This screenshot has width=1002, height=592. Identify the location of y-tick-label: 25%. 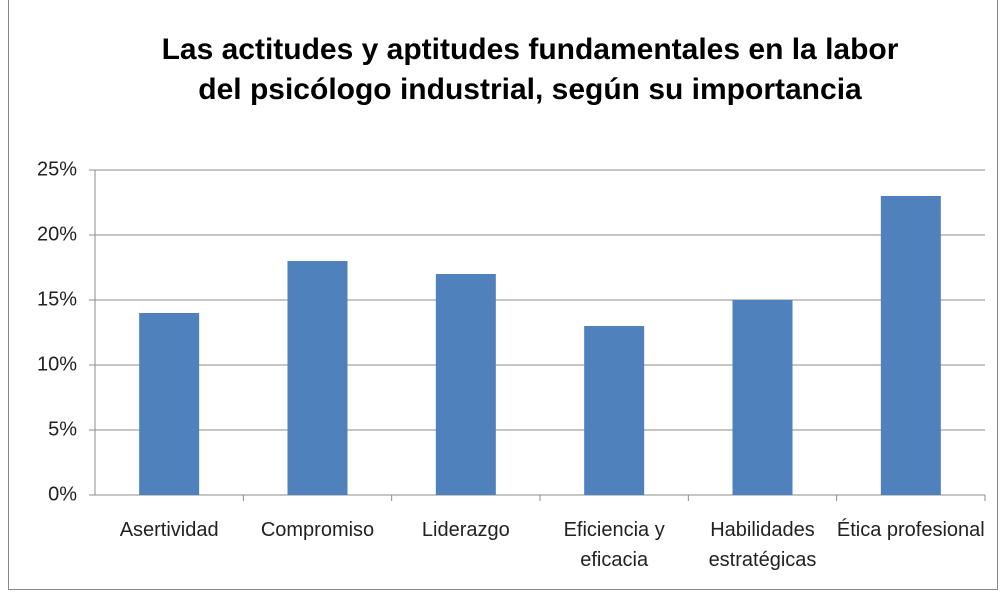
(57, 169).